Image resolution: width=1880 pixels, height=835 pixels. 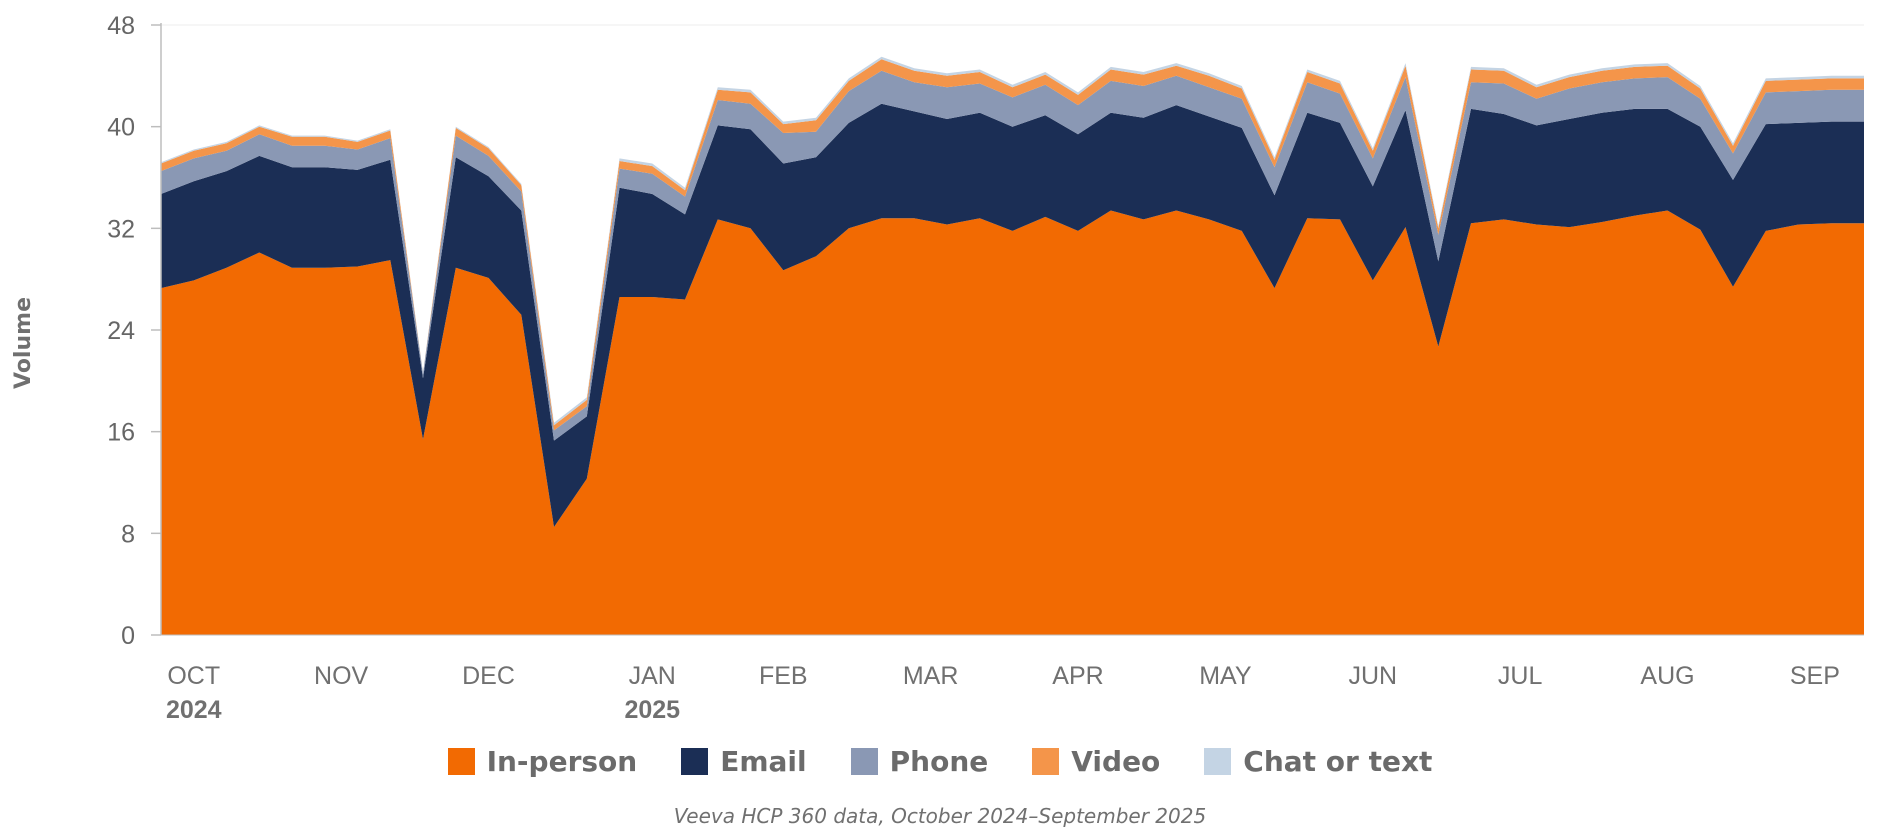 I want to click on legend-label: Chat or text, so click(x=1338, y=761).